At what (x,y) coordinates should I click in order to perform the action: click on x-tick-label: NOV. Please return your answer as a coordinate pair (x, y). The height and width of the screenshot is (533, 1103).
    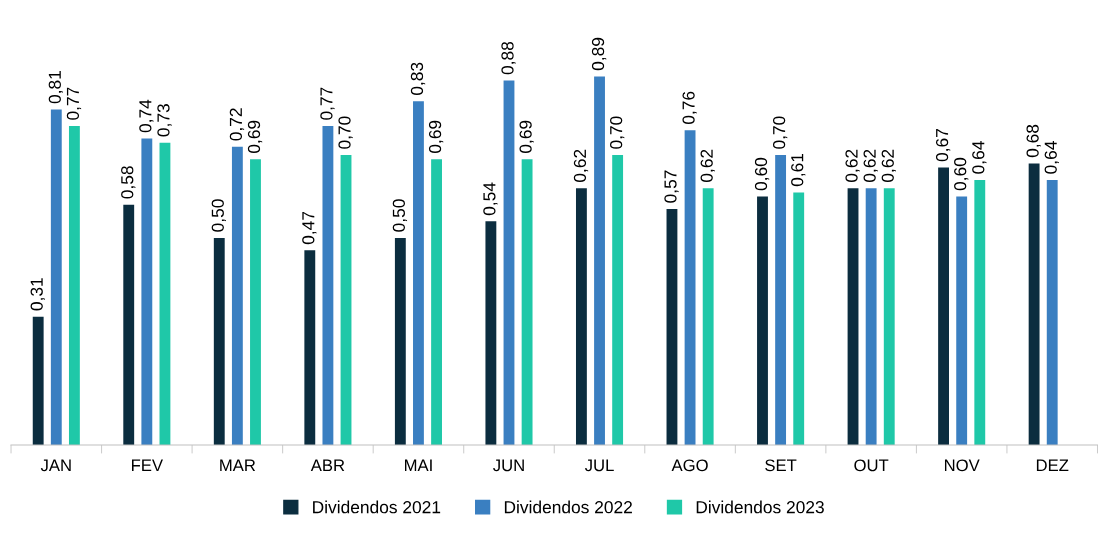
    Looking at the image, I should click on (962, 465).